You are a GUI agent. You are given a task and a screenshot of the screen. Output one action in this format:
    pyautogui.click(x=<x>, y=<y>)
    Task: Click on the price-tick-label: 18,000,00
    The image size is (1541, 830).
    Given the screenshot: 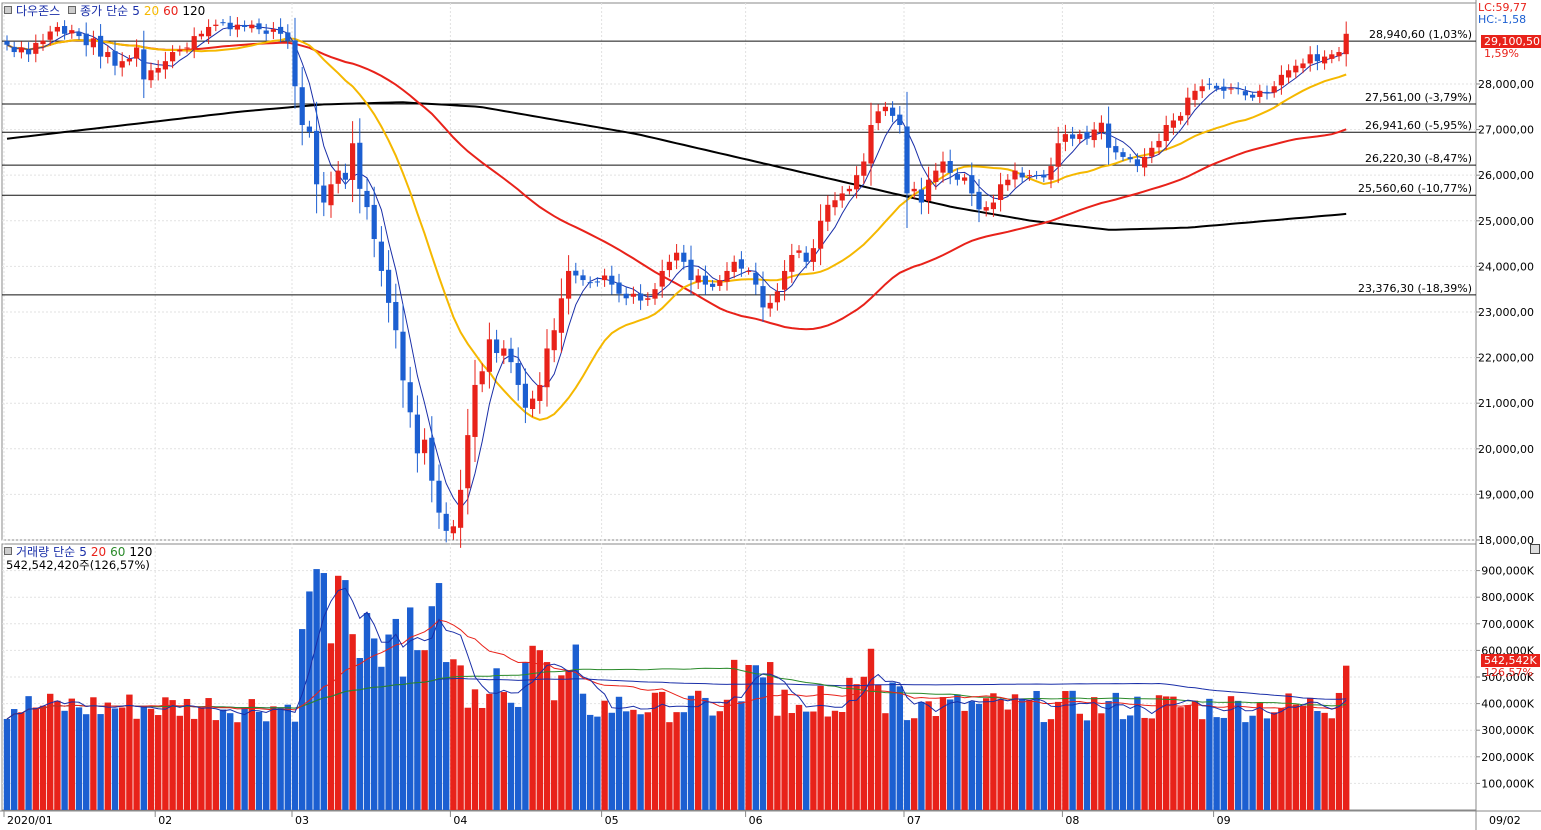 What is the action you would take?
    pyautogui.click(x=1506, y=540)
    